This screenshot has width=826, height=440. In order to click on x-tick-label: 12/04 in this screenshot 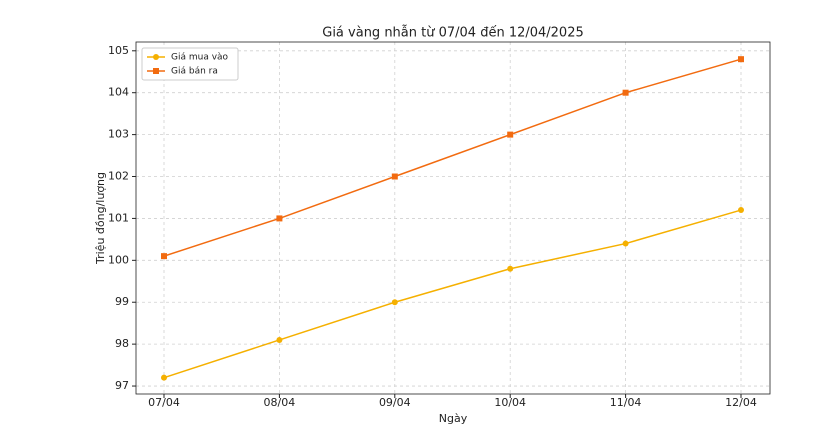, I will do `click(741, 402)`.